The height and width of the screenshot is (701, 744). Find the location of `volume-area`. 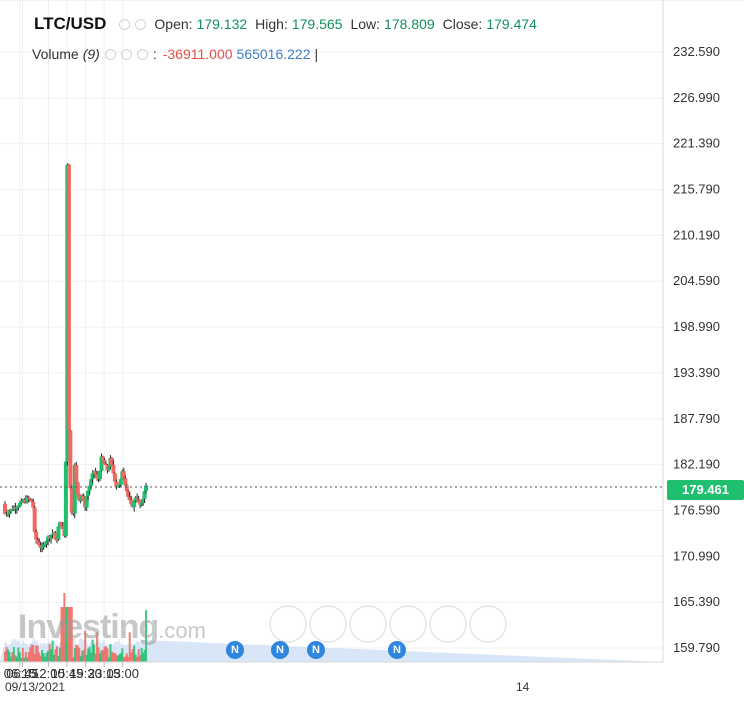

volume-area is located at coordinates (331, 650).